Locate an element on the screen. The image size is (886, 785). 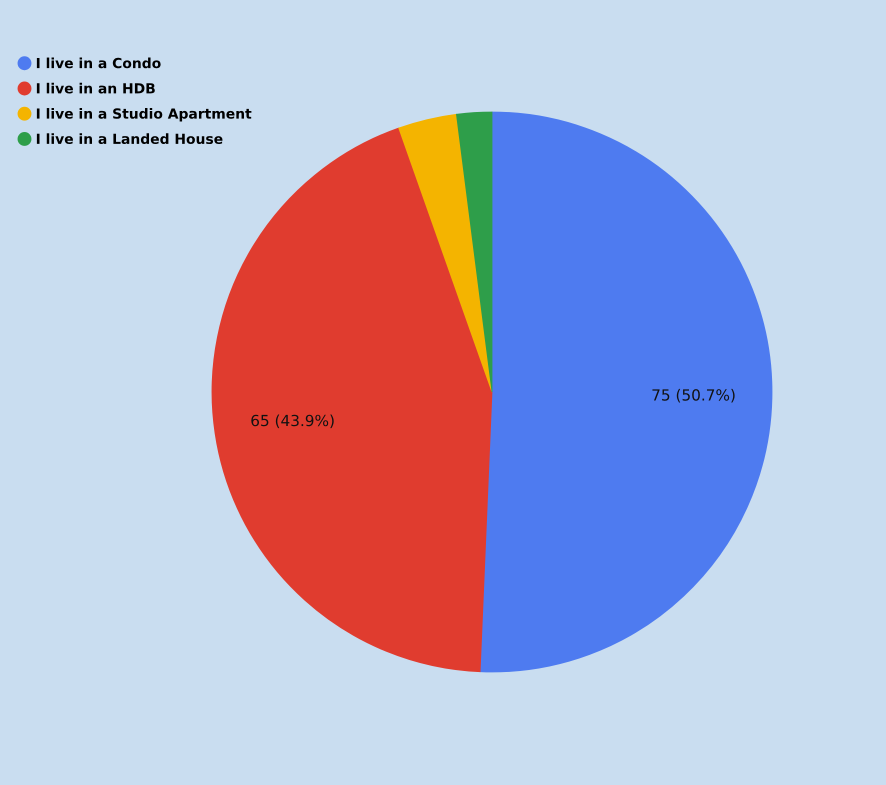
data-label: 75 (50.7%) is located at coordinates (693, 395).